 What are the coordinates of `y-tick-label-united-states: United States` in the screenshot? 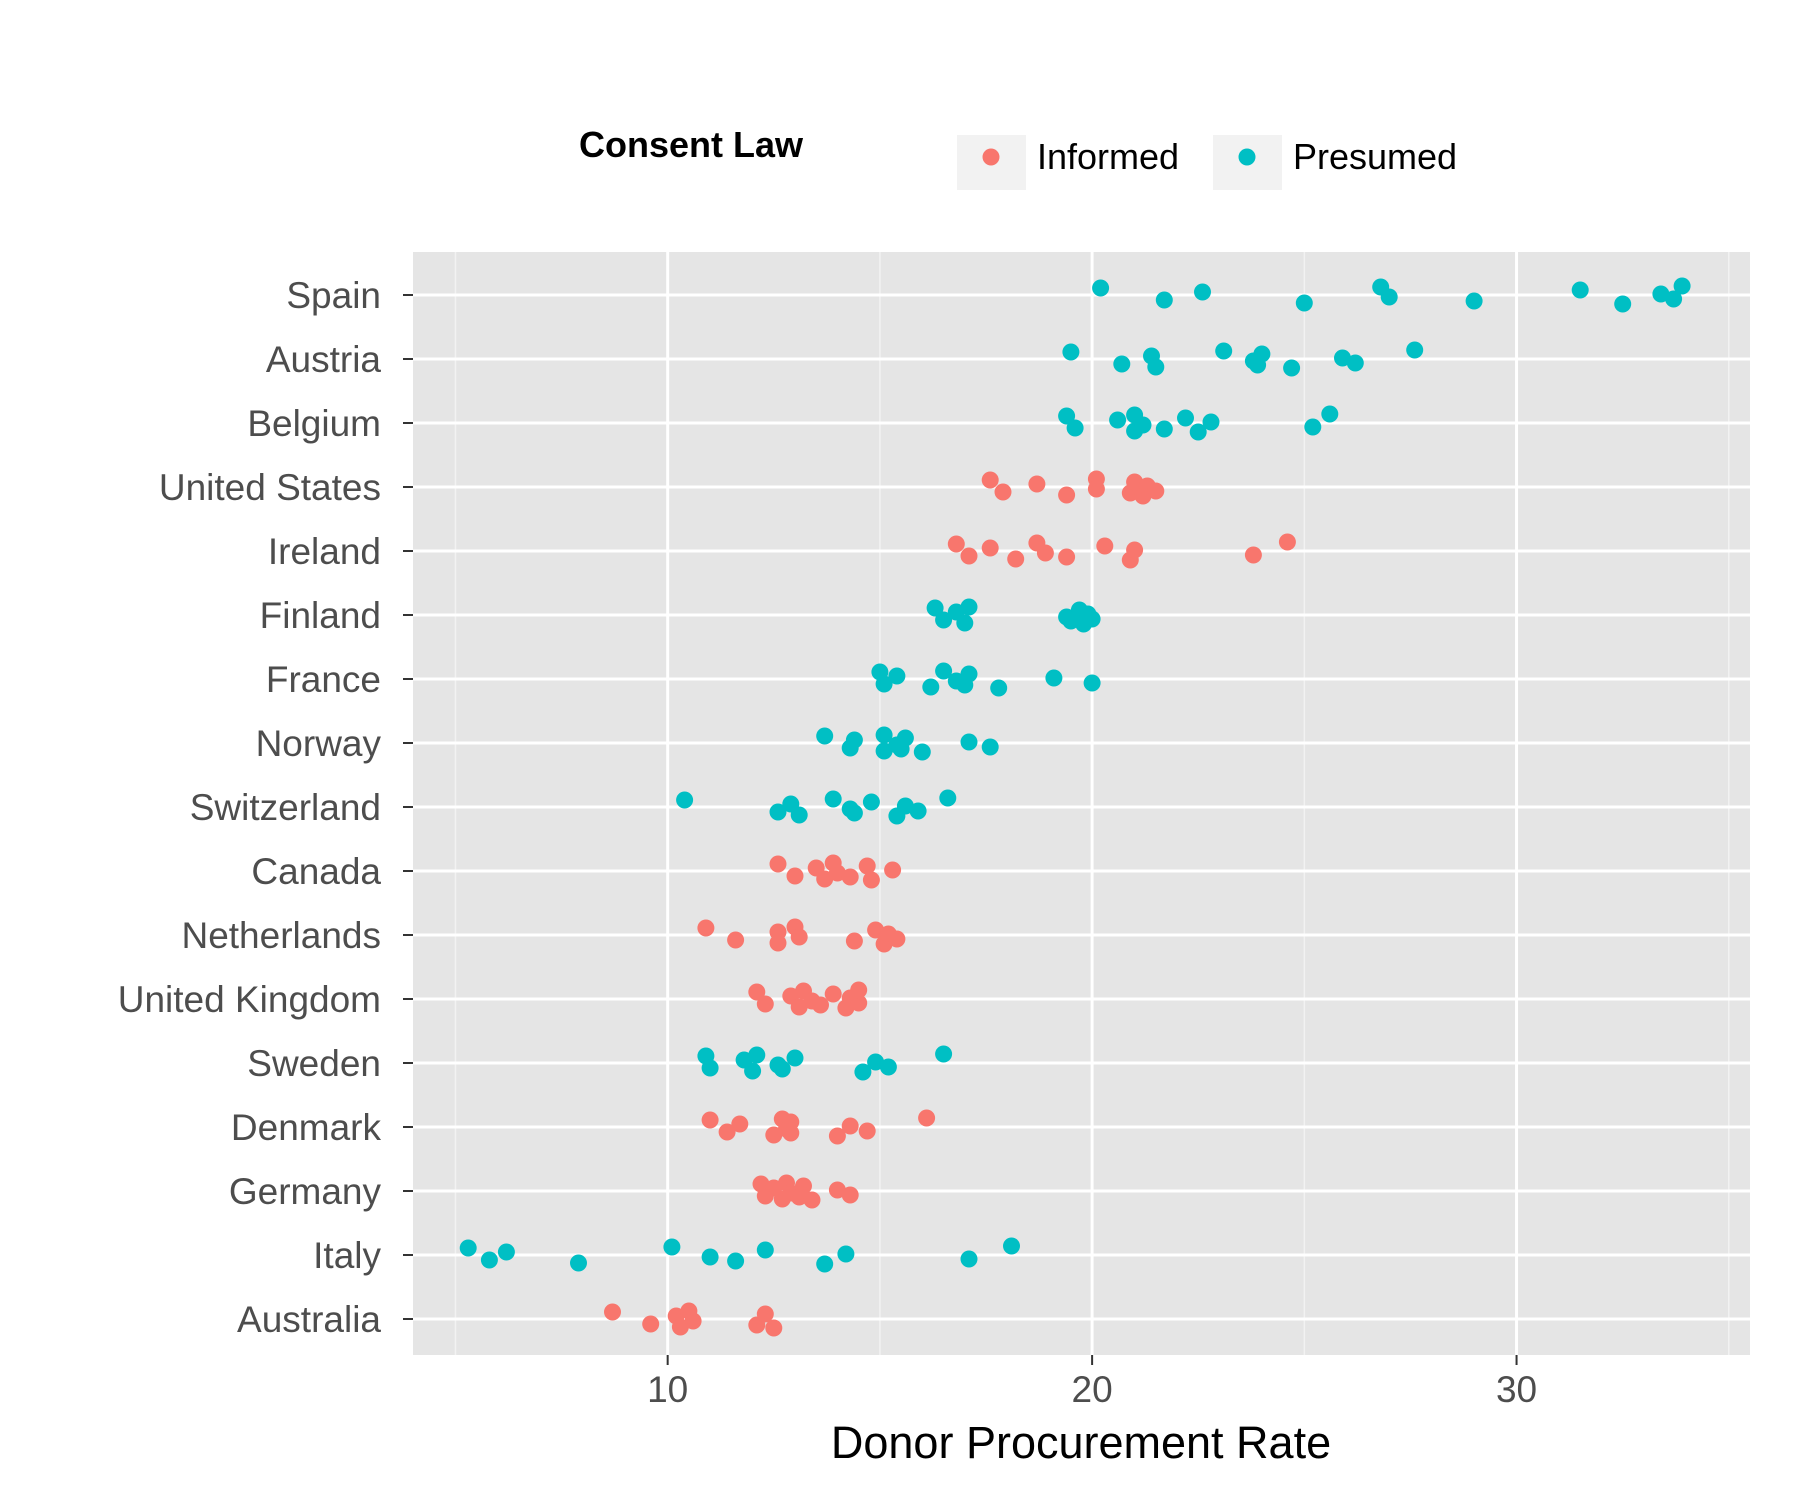 It's located at (270, 487).